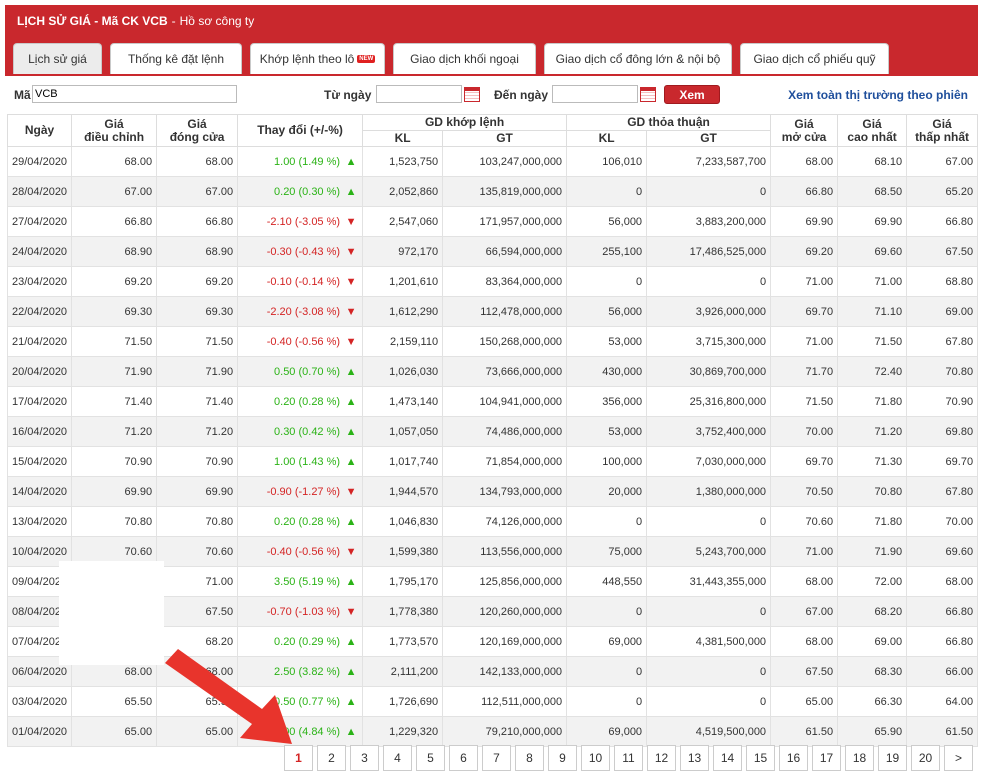 This screenshot has width=987, height=776. What do you see at coordinates (307, 671) in the screenshot?
I see `change-value: 2.50 (3.82 %)` at bounding box center [307, 671].